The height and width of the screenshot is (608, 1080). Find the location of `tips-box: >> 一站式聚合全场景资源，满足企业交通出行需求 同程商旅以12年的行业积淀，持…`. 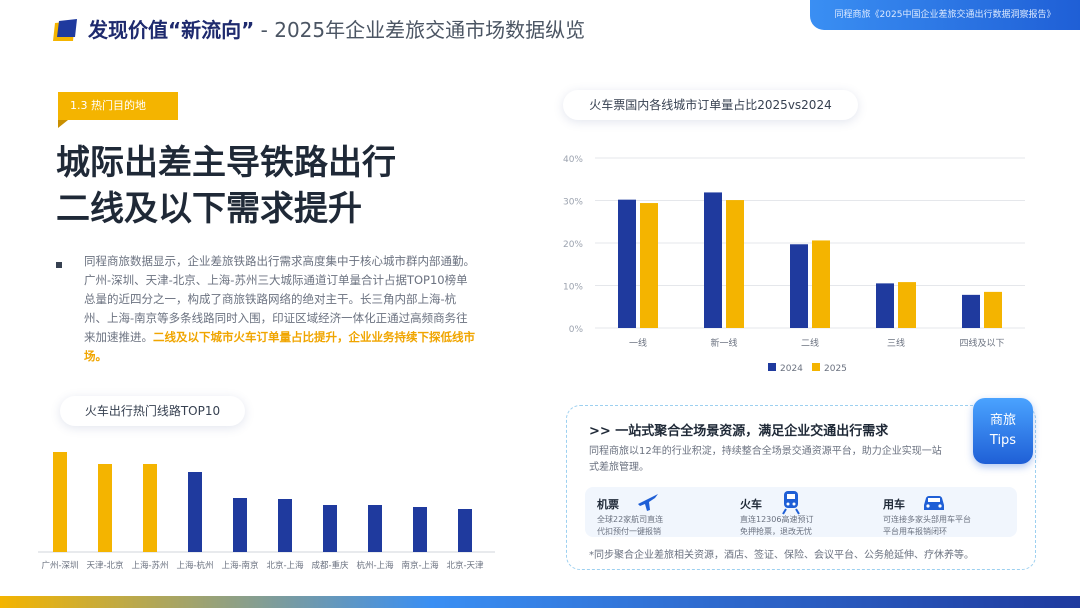

tips-box: >> 一站式聚合全场景资源，满足企业交通出行需求 同程商旅以12年的行业积淀，持… is located at coordinates (801, 487).